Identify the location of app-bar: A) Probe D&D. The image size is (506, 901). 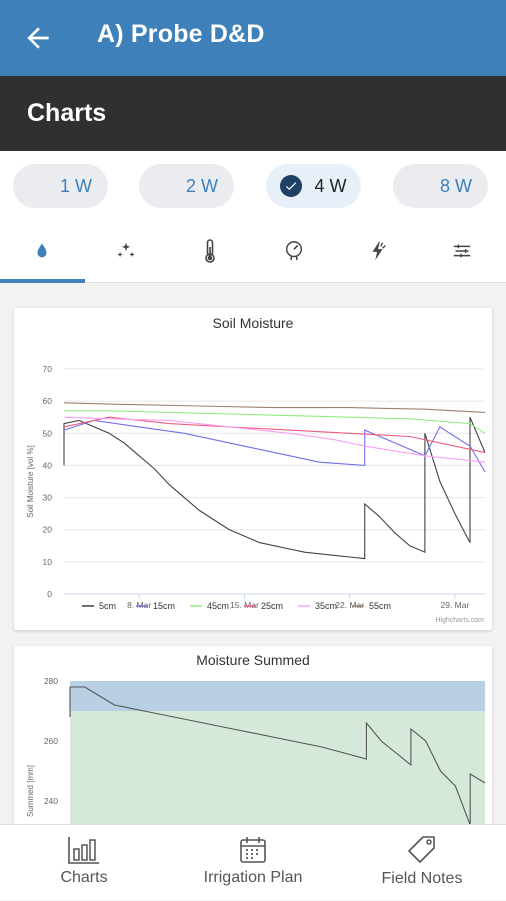
(253, 38).